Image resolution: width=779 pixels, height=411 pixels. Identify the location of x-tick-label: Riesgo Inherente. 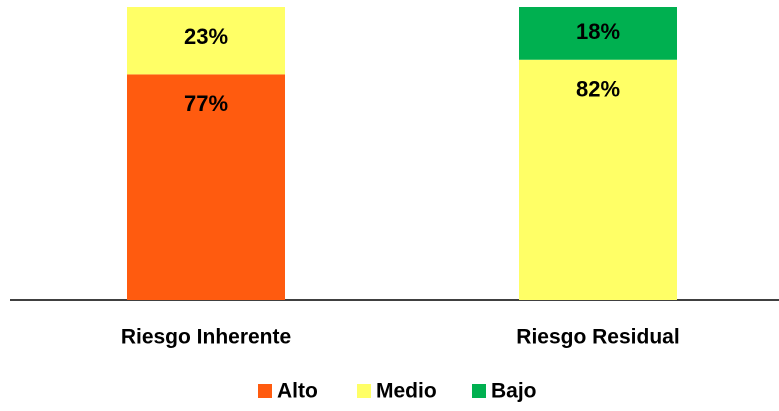
(206, 337).